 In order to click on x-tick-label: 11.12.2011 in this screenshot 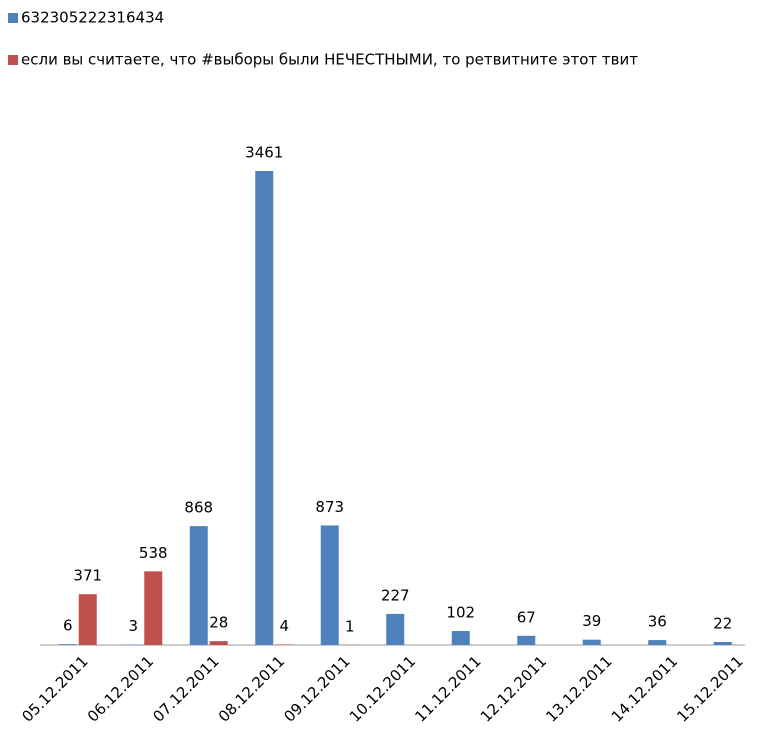, I will do `click(447, 688)`.